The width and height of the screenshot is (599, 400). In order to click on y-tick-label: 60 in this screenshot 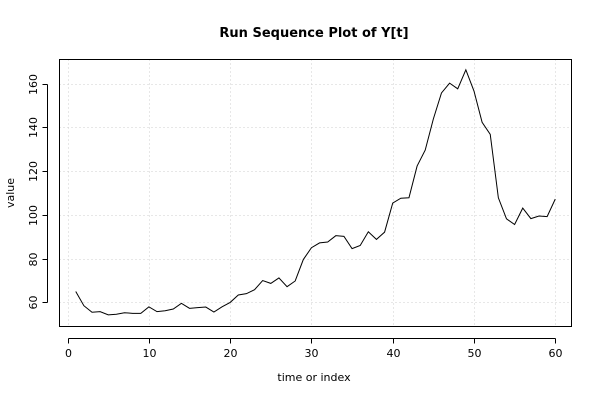, I will do `click(33, 303)`.